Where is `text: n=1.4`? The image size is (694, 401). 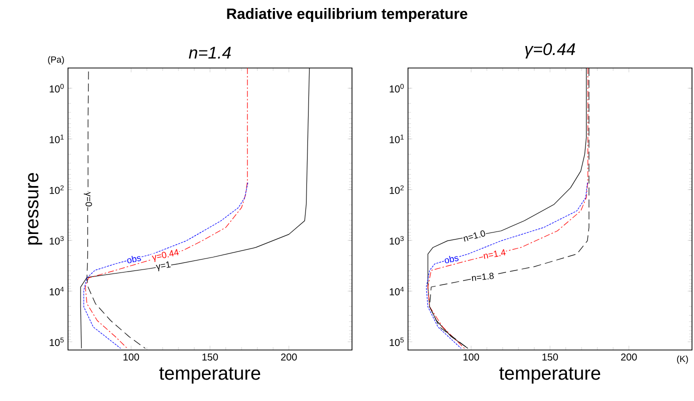
text: n=1.4 is located at coordinates (495, 254).